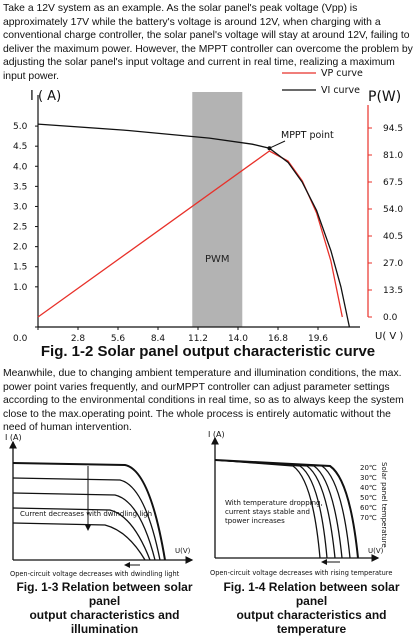 The image size is (416, 636). Describe the element at coordinates (342, 73) in the screenshot. I see `legend-label: VP curve` at that location.